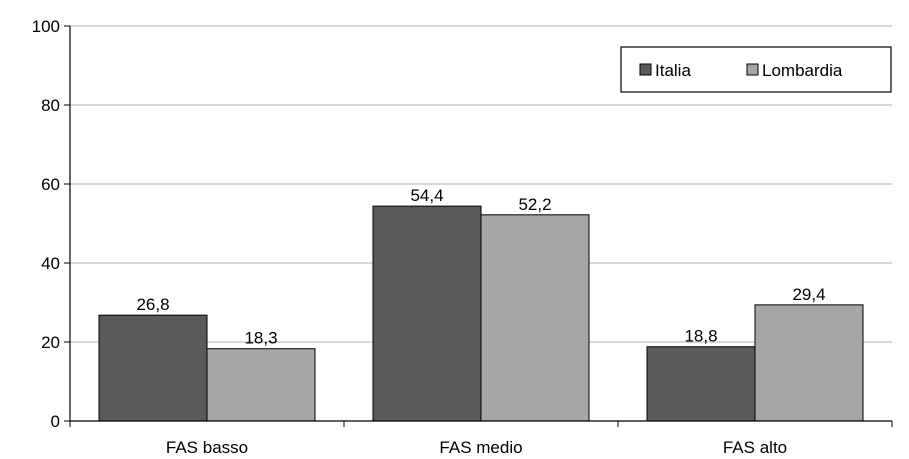 The image size is (909, 459). What do you see at coordinates (534, 204) in the screenshot?
I see `data-label-lombardia-1: 52,2` at bounding box center [534, 204].